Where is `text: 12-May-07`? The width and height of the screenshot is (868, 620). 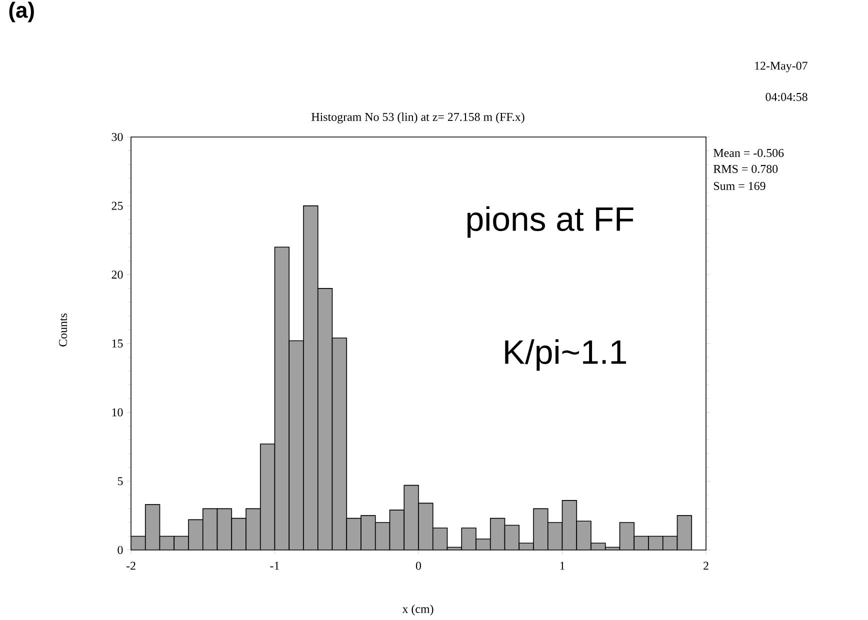 text: 12-May-07 is located at coordinates (781, 67).